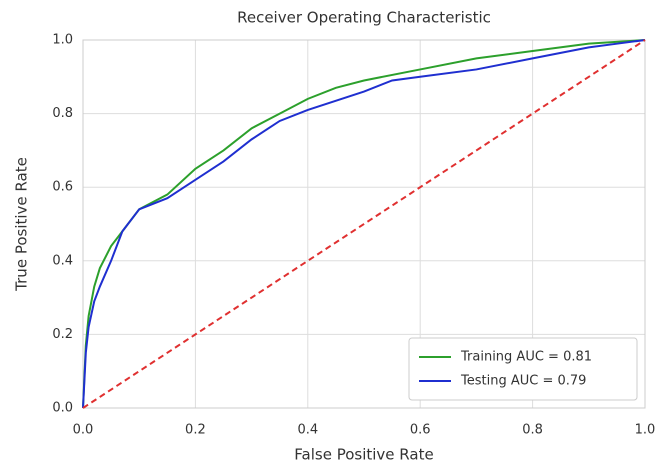 The height and width of the screenshot is (466, 662). What do you see at coordinates (363, 455) in the screenshot?
I see `x-axis-label: False Positive Rate` at bounding box center [363, 455].